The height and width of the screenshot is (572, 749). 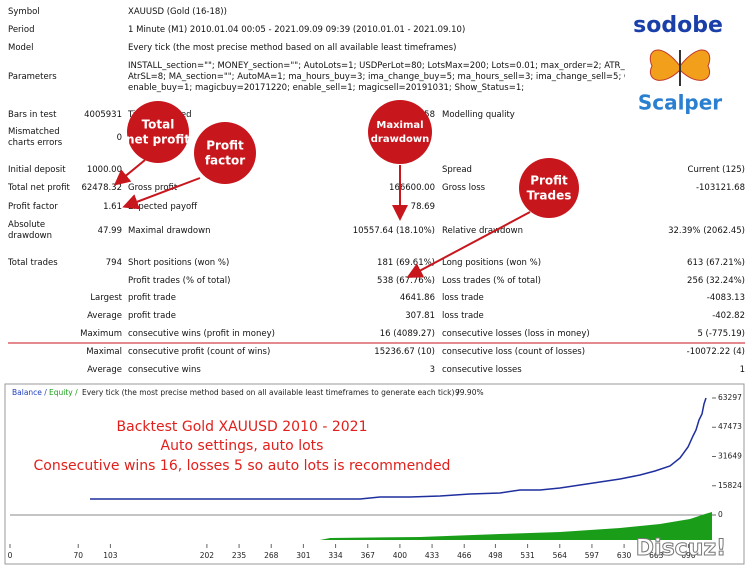 What do you see at coordinates (153, 187) in the screenshot?
I see `report-label: Gross profit` at bounding box center [153, 187].